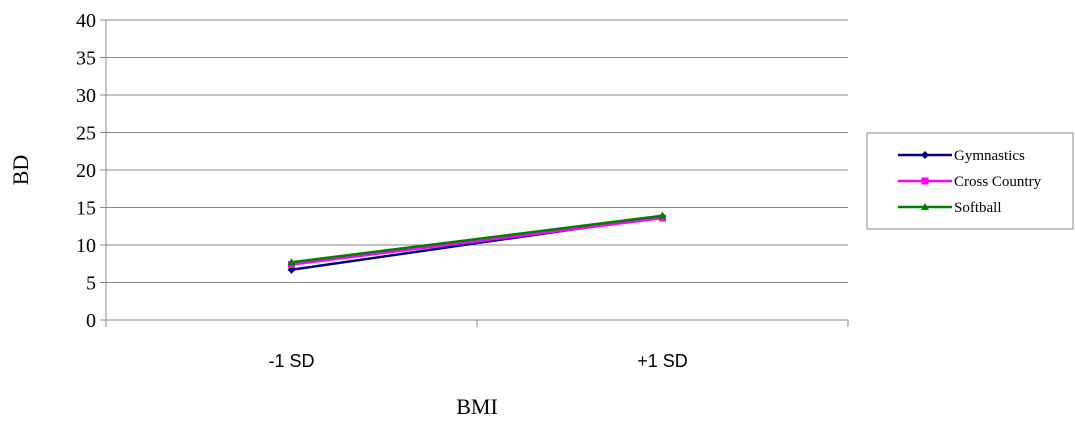 The image size is (1075, 427). I want to click on y-tick-label: 10, so click(86, 246).